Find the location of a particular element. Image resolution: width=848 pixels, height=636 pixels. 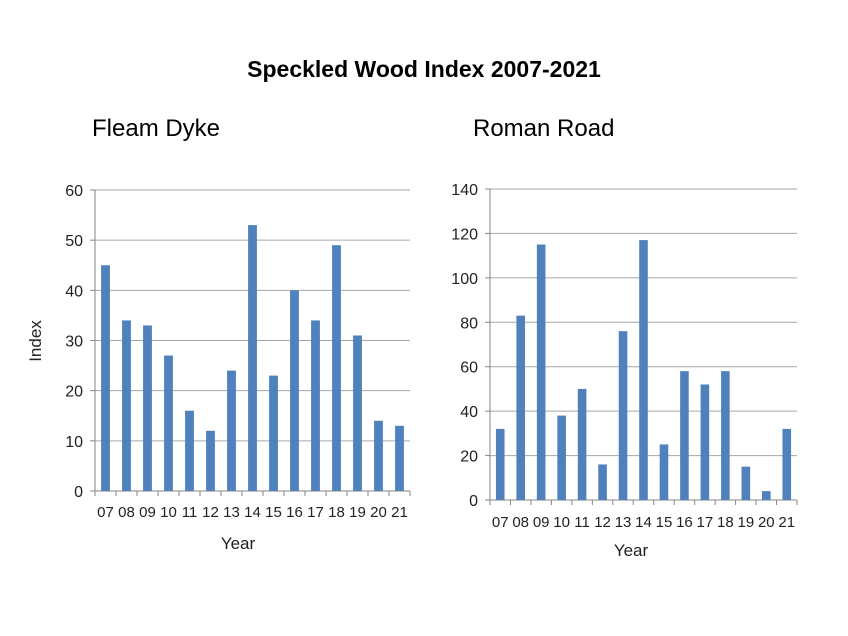

y-tick-label: 10 is located at coordinates (74, 442).